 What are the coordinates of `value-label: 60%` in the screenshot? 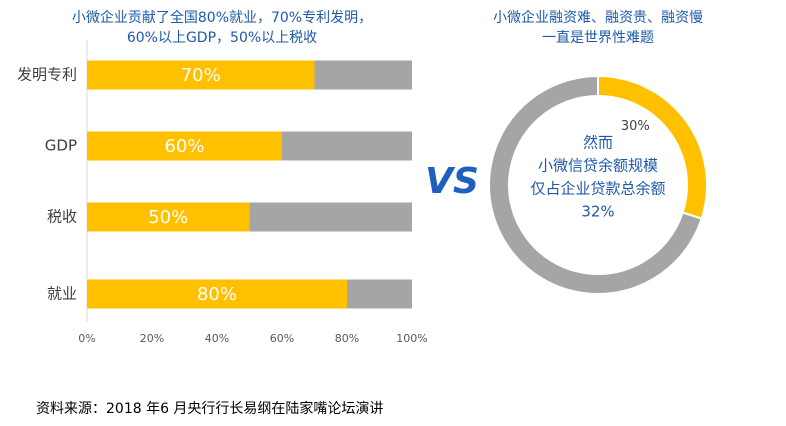 It's located at (184, 146).